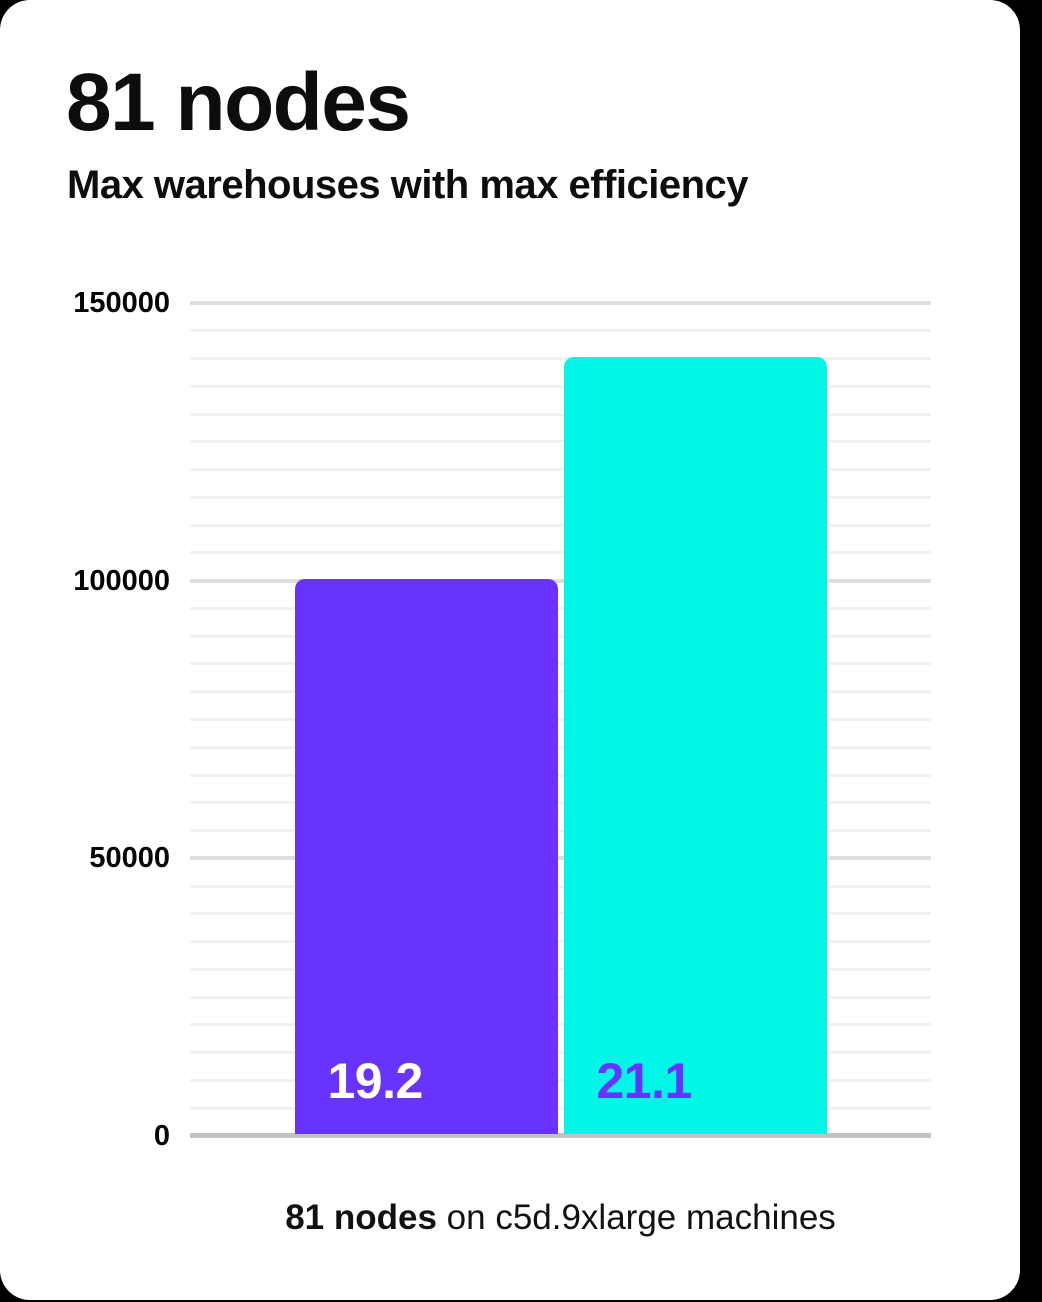 The height and width of the screenshot is (1302, 1042). I want to click on page-subtitle: Max warehouses with max efficiency, so click(408, 185).